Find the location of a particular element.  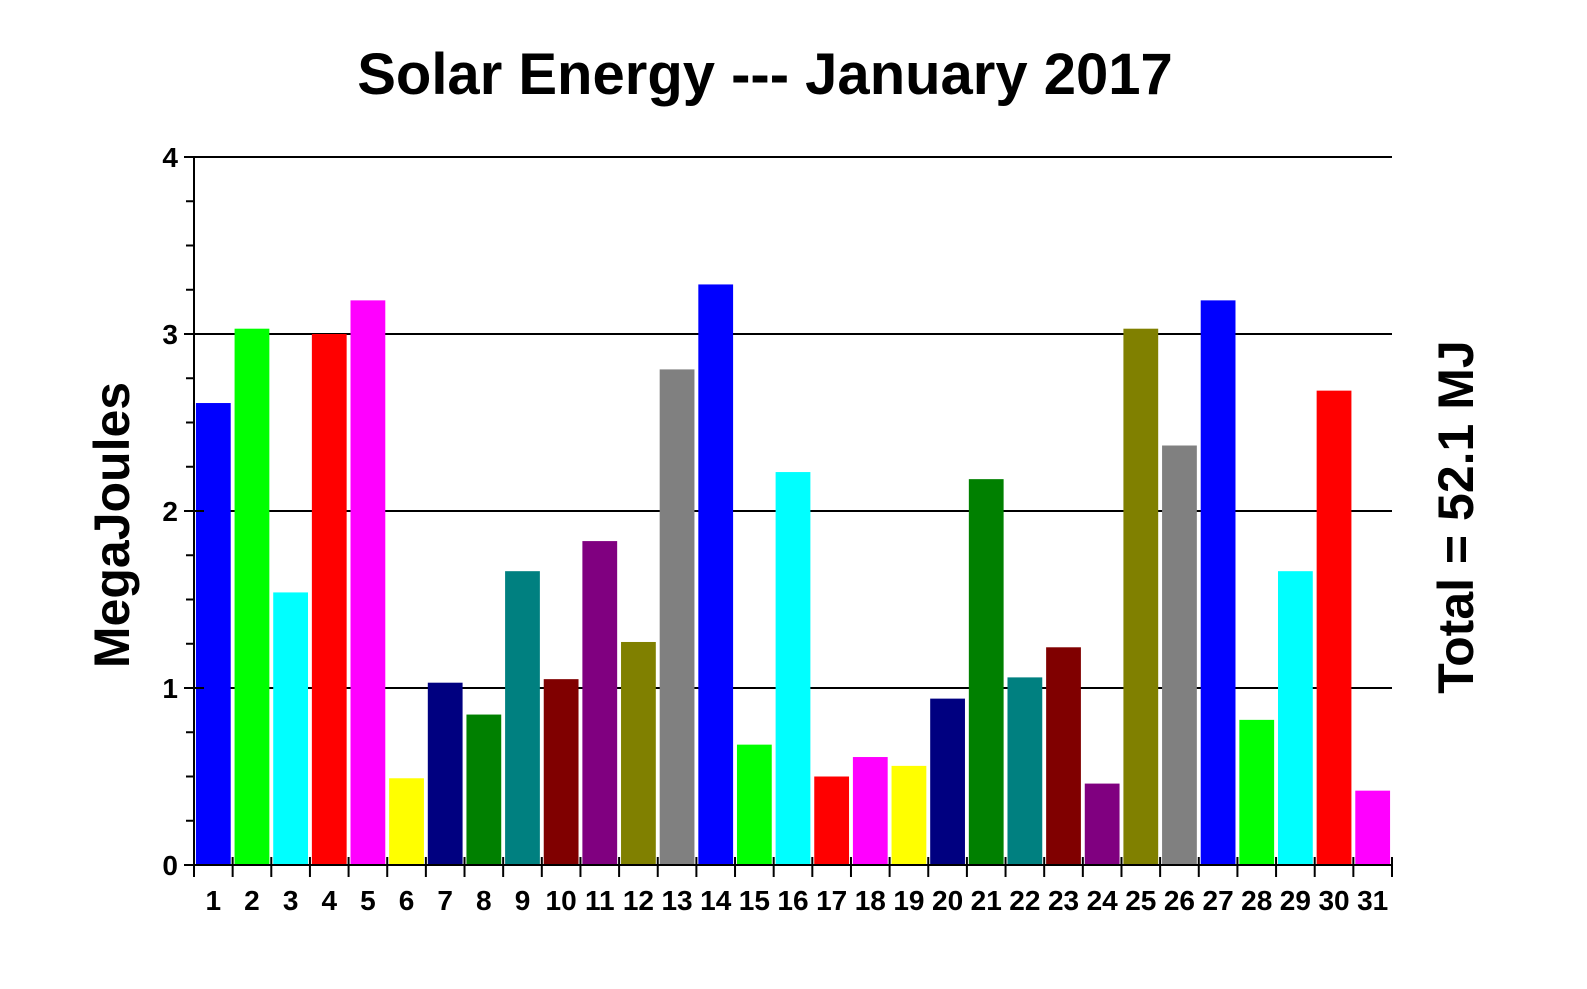

y-tick-label: 4 is located at coordinates (170, 157).